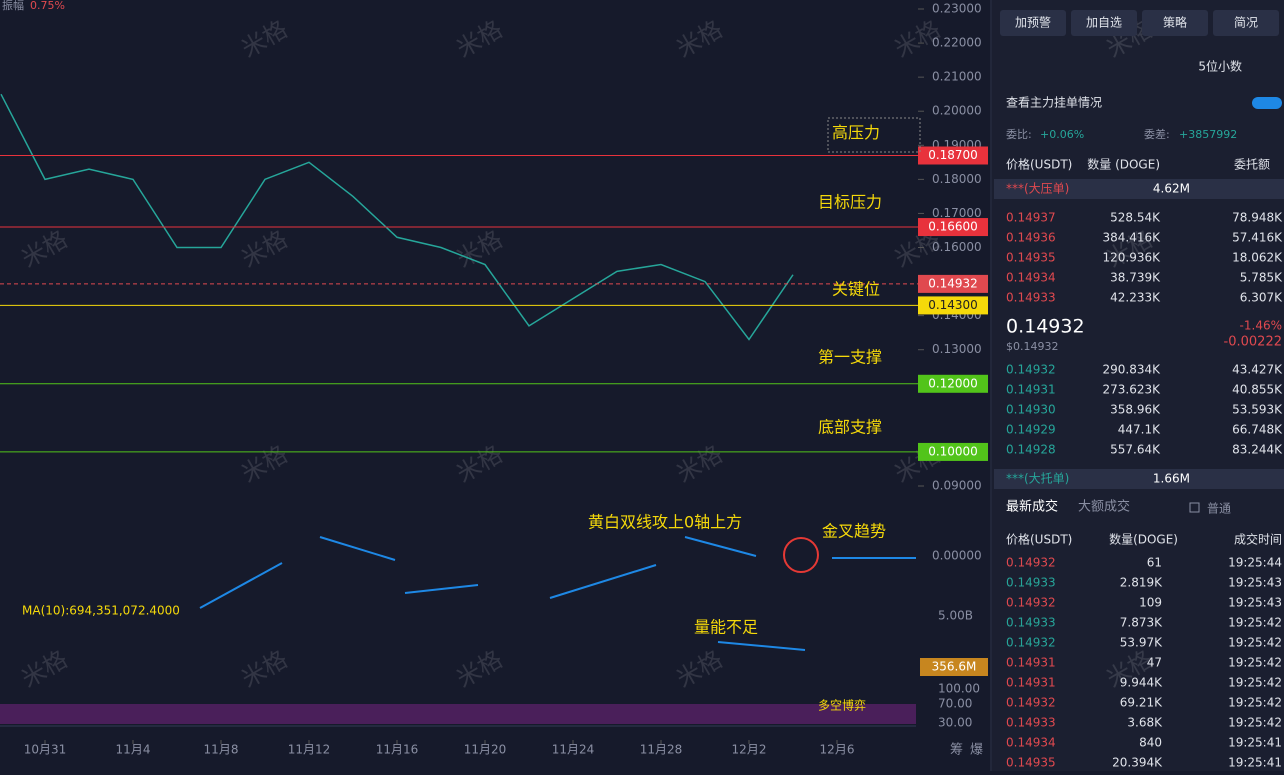 The image size is (1284, 775). I want to click on level-label: 0.10000, so click(953, 451).